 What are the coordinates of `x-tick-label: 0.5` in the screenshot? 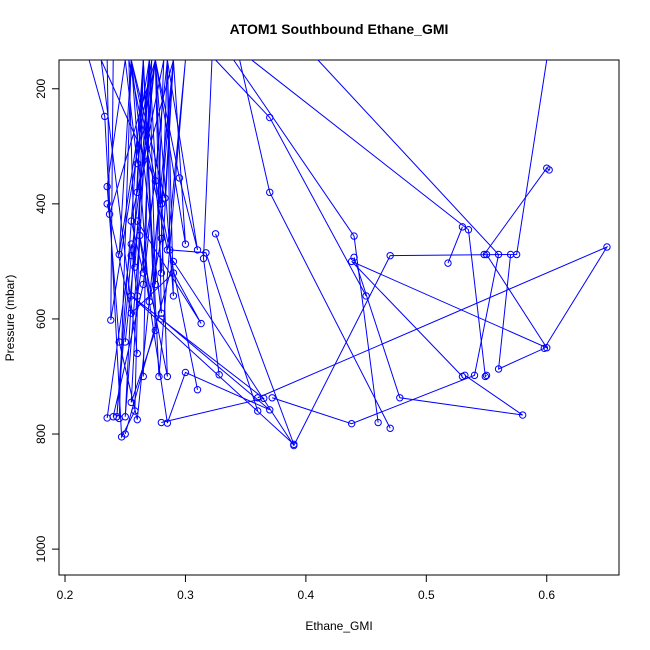 It's located at (426, 595).